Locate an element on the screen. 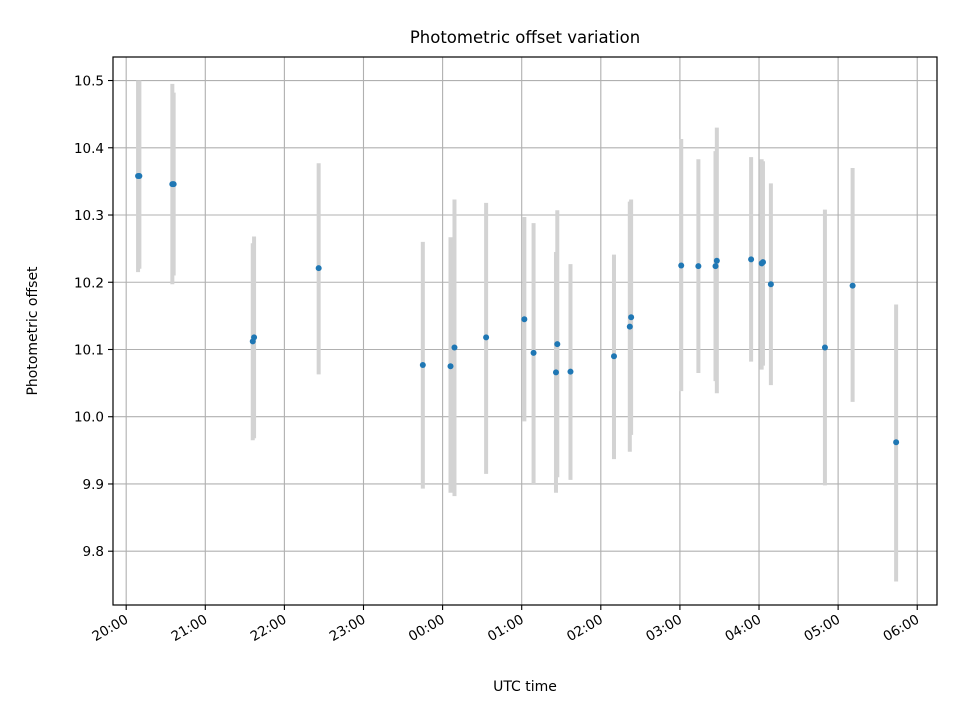 The width and height of the screenshot is (960, 720). y-tick-label: 10.5 is located at coordinates (89, 82).